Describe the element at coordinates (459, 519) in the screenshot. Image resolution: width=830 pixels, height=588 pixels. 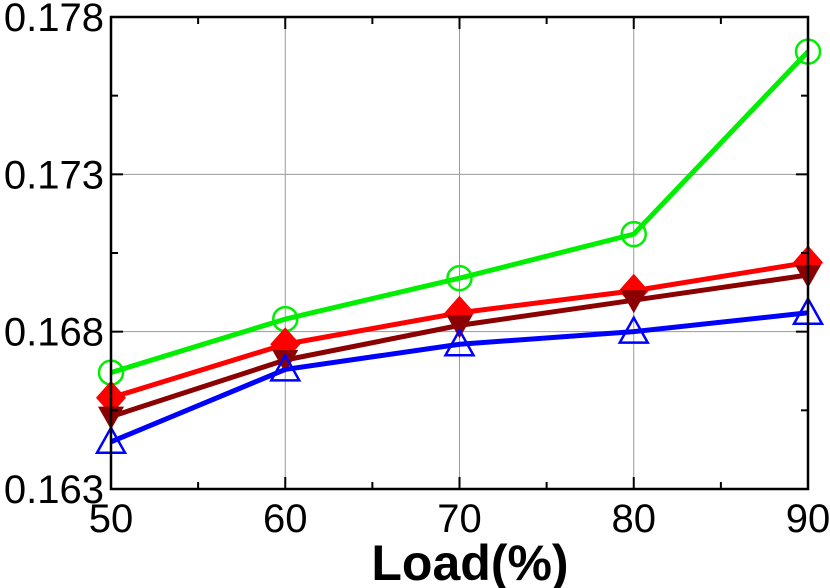
I see `x-tick-label: 70` at that location.